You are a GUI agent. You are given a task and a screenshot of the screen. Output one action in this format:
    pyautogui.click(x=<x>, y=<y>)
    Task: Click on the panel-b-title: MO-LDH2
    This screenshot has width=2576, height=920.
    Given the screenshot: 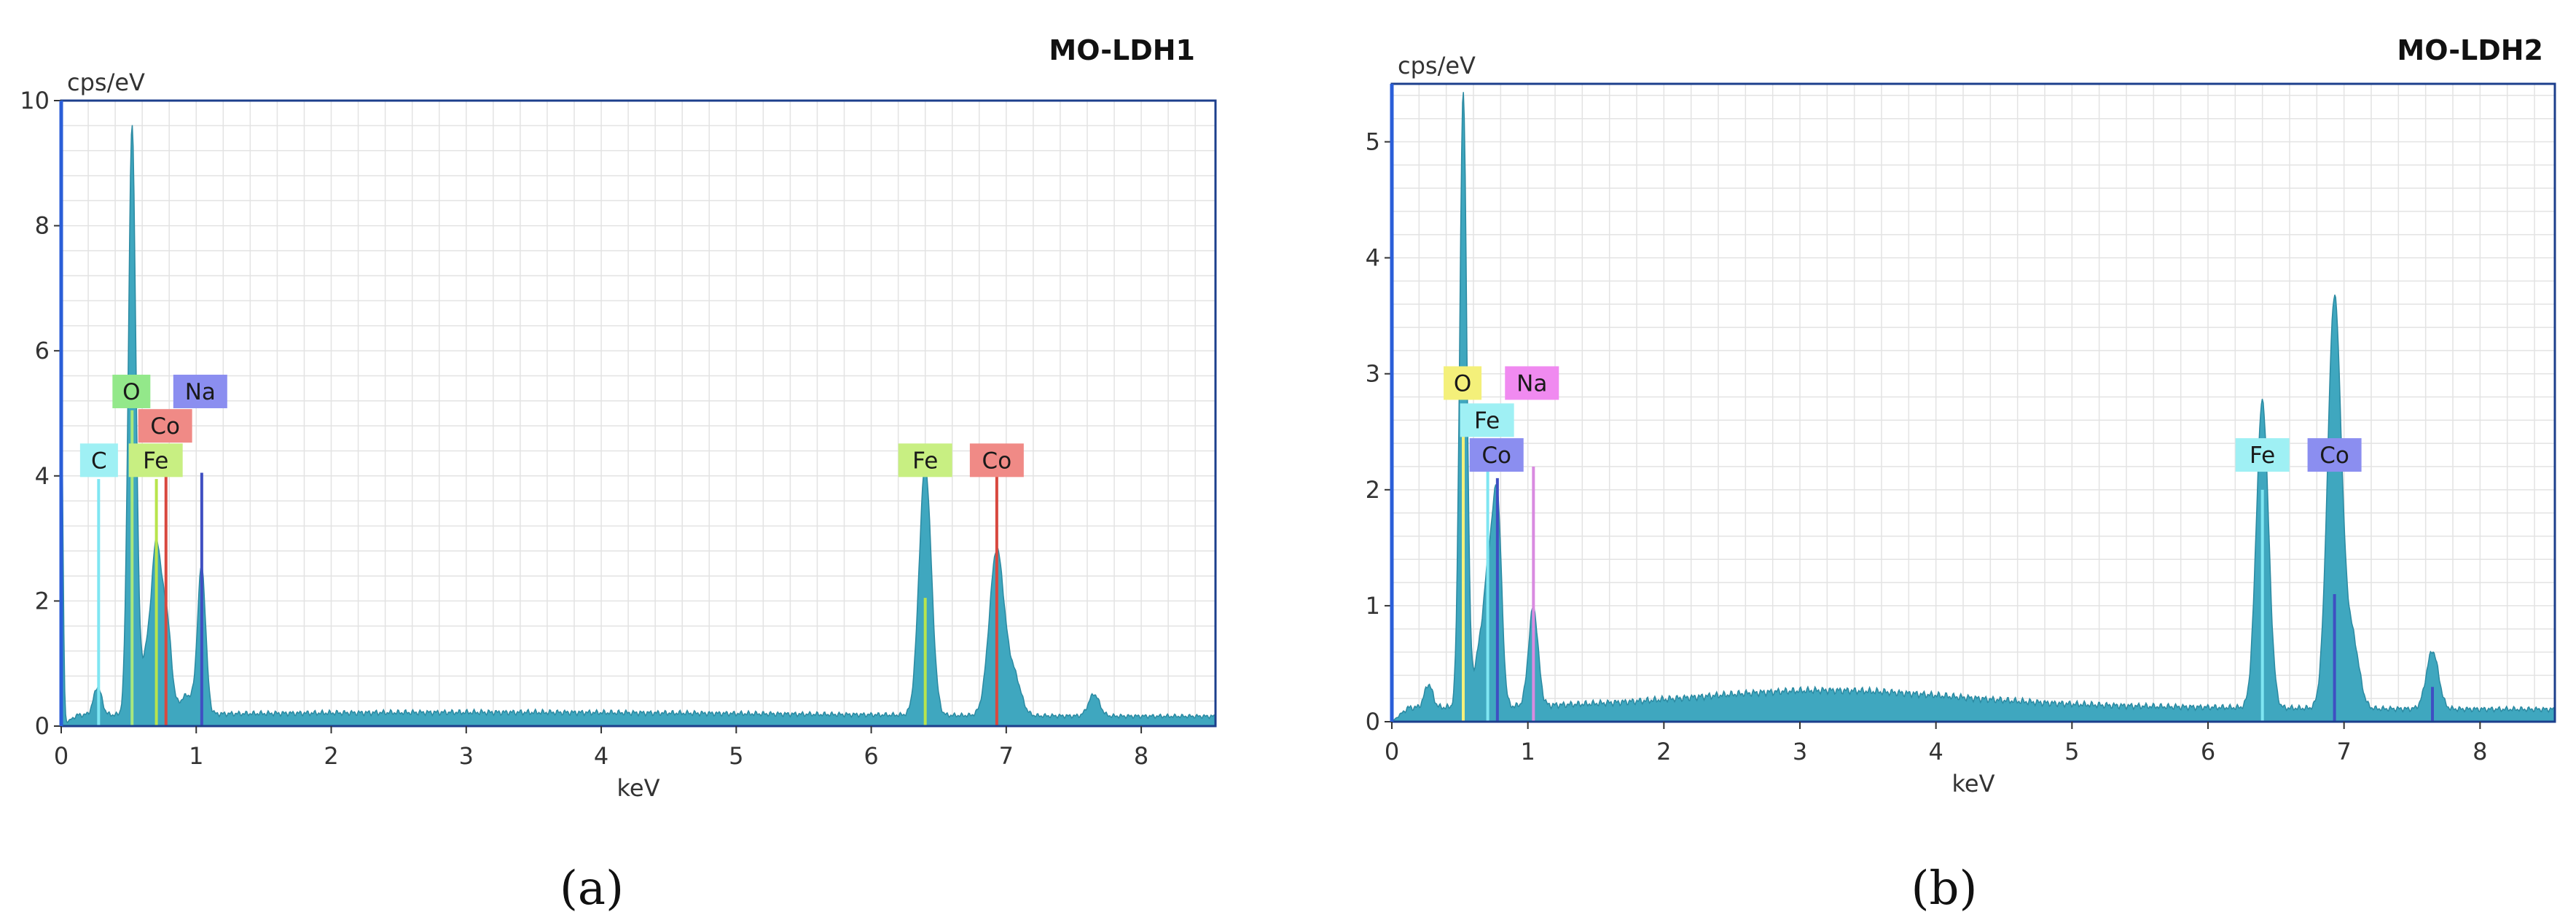 What is the action you would take?
    pyautogui.click(x=2470, y=50)
    